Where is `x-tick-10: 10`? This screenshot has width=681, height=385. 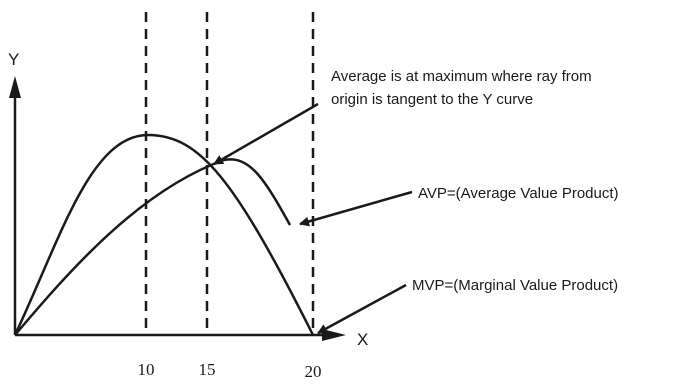 x-tick-10: 10 is located at coordinates (146, 369).